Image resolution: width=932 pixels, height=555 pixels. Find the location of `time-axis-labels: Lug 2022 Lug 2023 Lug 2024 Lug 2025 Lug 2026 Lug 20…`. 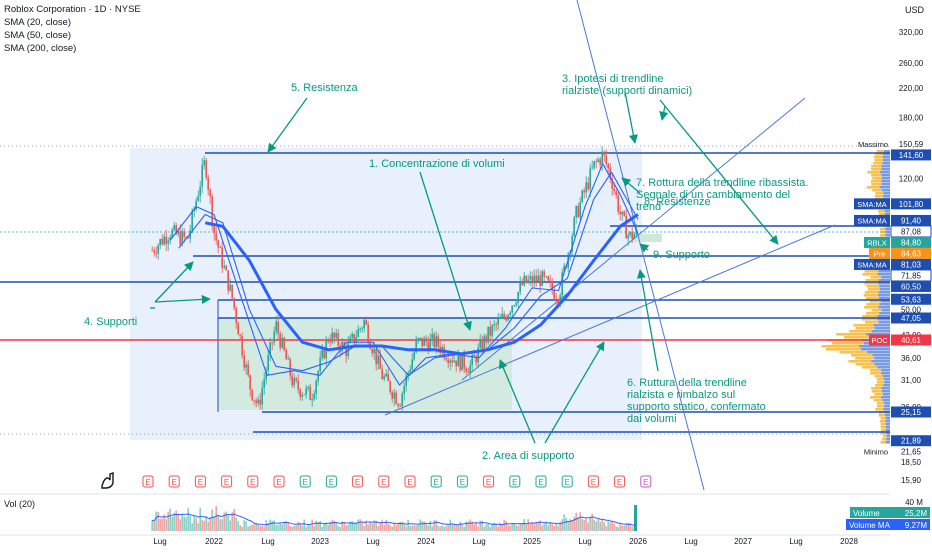

time-axis-labels: Lug 2022 Lug 2023 Lug 2024 Lug 2025 Lug 2026 Lug 20… is located at coordinates (505, 541).